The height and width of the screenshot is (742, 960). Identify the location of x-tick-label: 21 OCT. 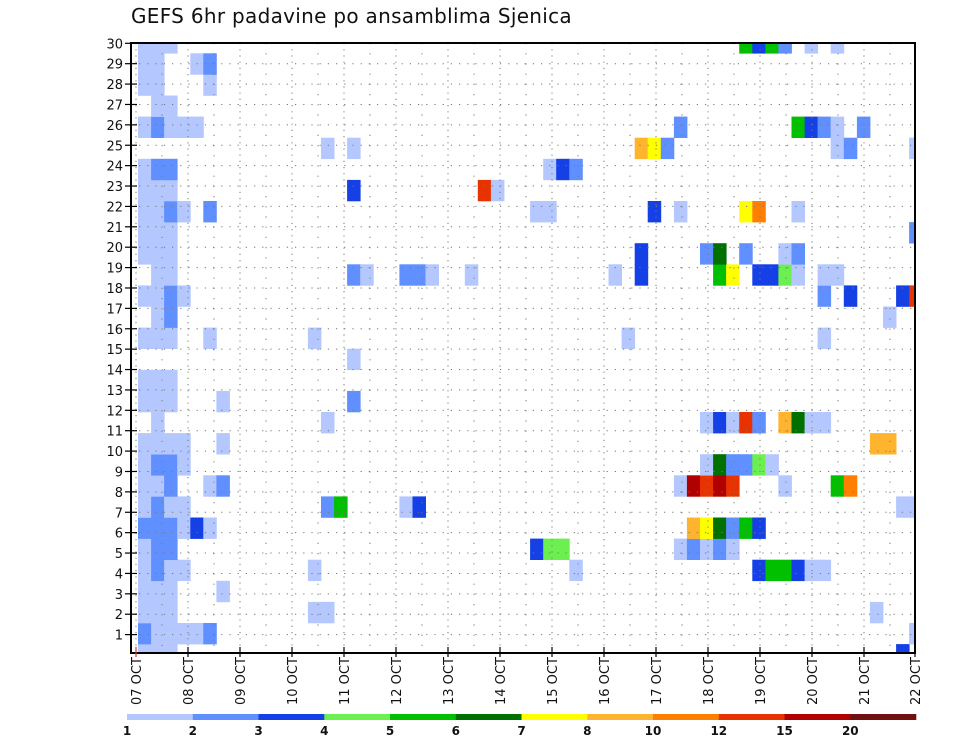
(865, 681).